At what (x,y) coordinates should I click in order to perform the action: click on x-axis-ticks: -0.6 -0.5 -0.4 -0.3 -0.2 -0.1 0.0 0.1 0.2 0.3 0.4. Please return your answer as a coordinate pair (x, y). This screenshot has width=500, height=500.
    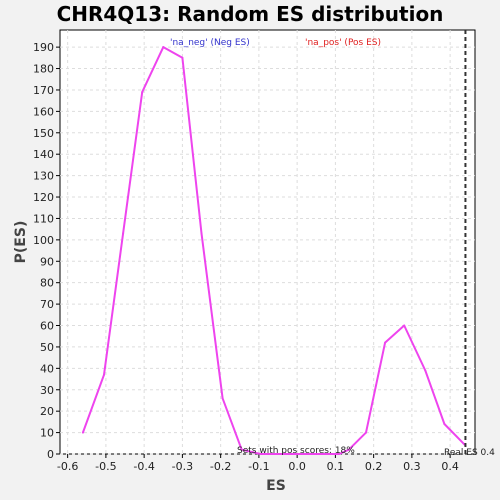
    Looking at the image, I should click on (258, 463).